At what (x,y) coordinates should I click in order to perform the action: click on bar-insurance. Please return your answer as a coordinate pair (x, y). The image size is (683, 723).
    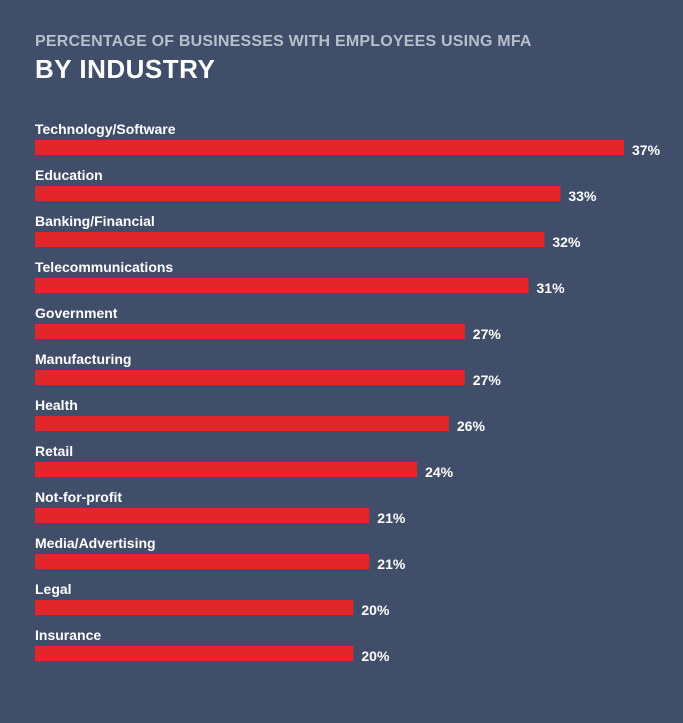
    Looking at the image, I should click on (194, 653).